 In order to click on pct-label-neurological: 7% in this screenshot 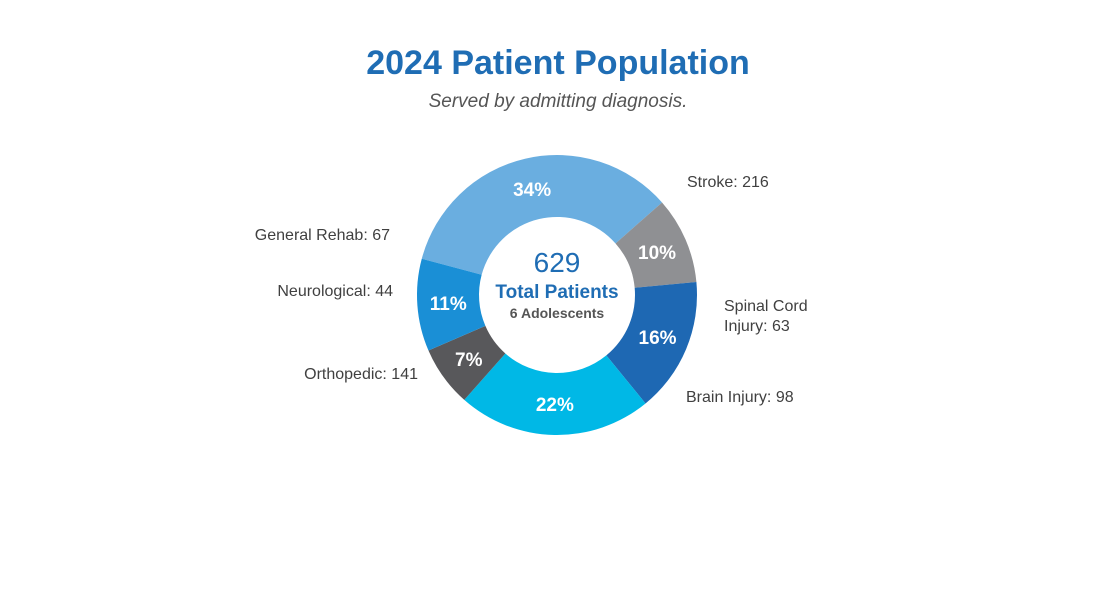, I will do `click(469, 360)`.